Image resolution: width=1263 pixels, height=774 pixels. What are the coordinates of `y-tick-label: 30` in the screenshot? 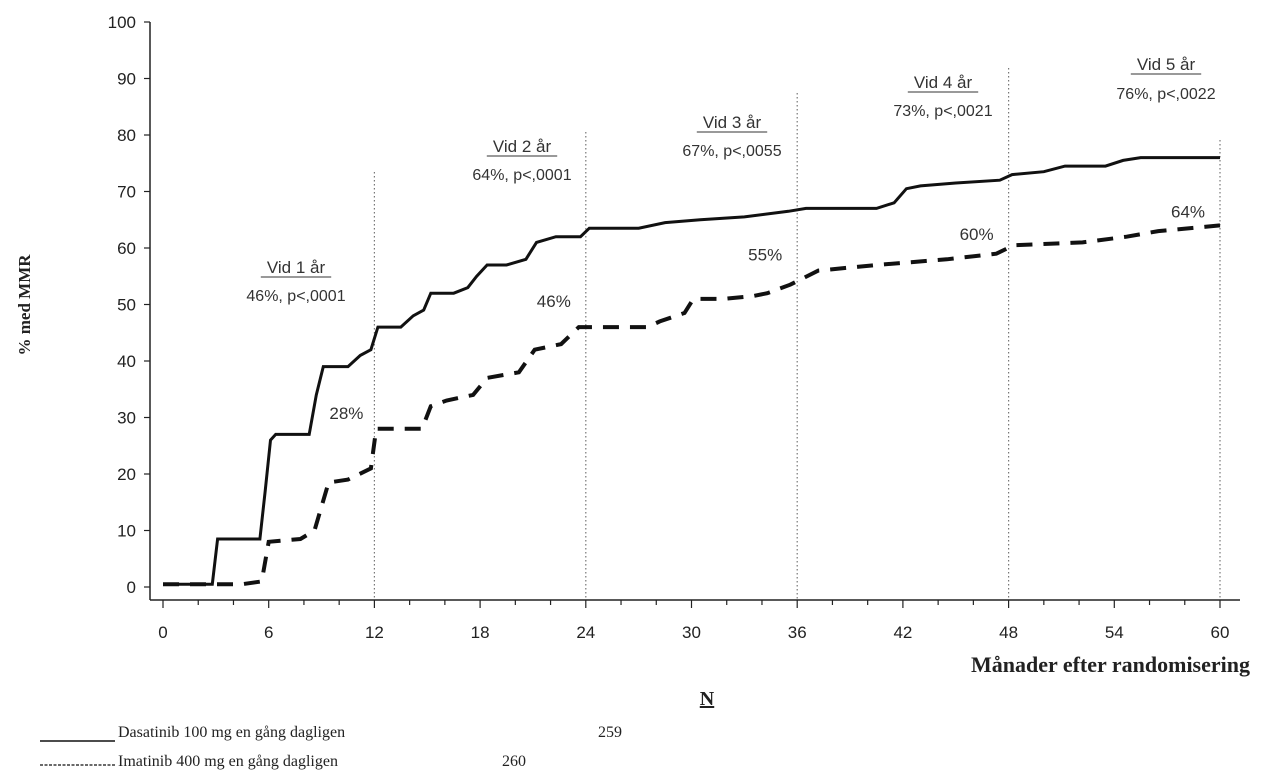 It's located at (126, 418).